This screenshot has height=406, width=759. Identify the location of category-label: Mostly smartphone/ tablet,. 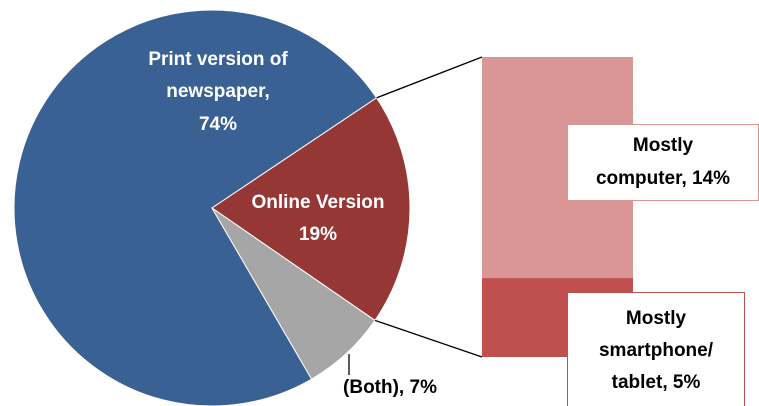
(656, 350).